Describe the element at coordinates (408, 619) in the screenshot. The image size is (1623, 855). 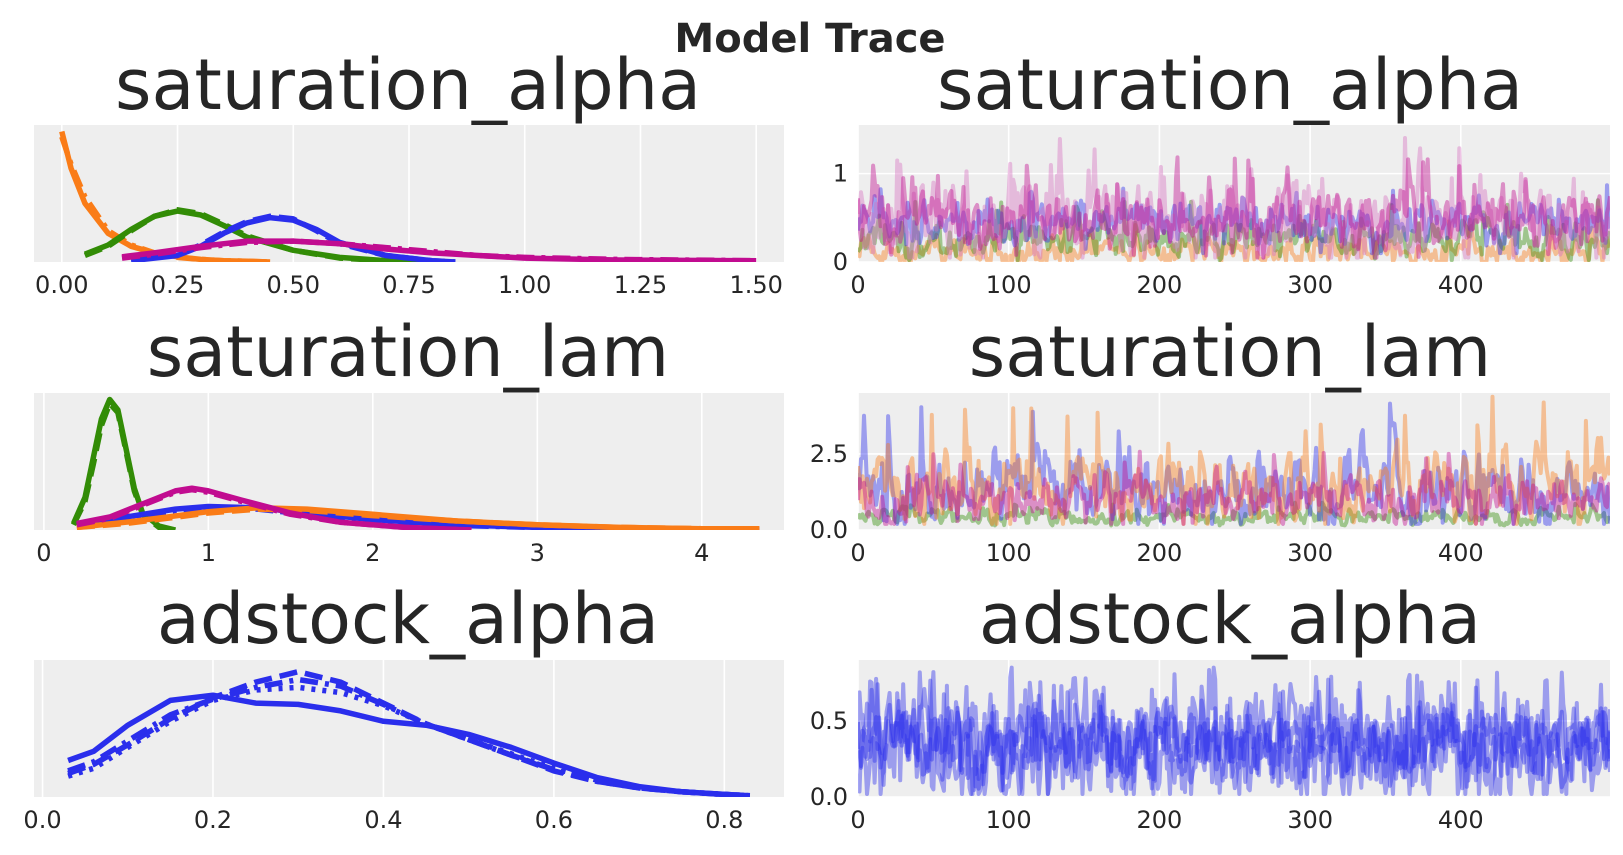
I see `panel-title-adstock-alpha-density: adstock_alpha` at that location.